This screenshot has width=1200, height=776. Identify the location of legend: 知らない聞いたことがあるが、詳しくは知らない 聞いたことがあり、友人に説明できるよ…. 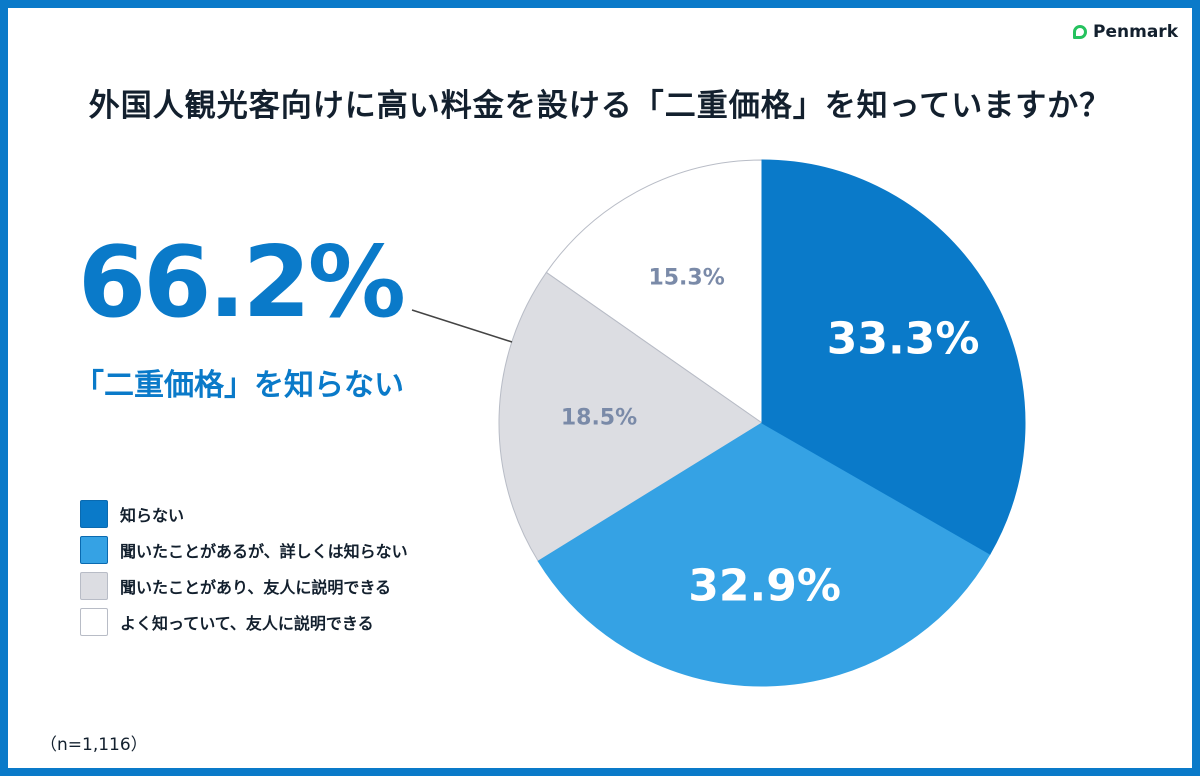
(244, 568).